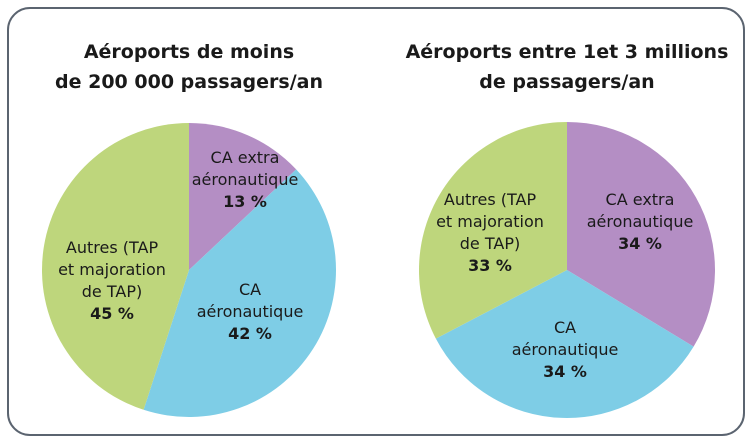 The image size is (752, 443). I want to click on slice-value: 42 %, so click(250, 333).